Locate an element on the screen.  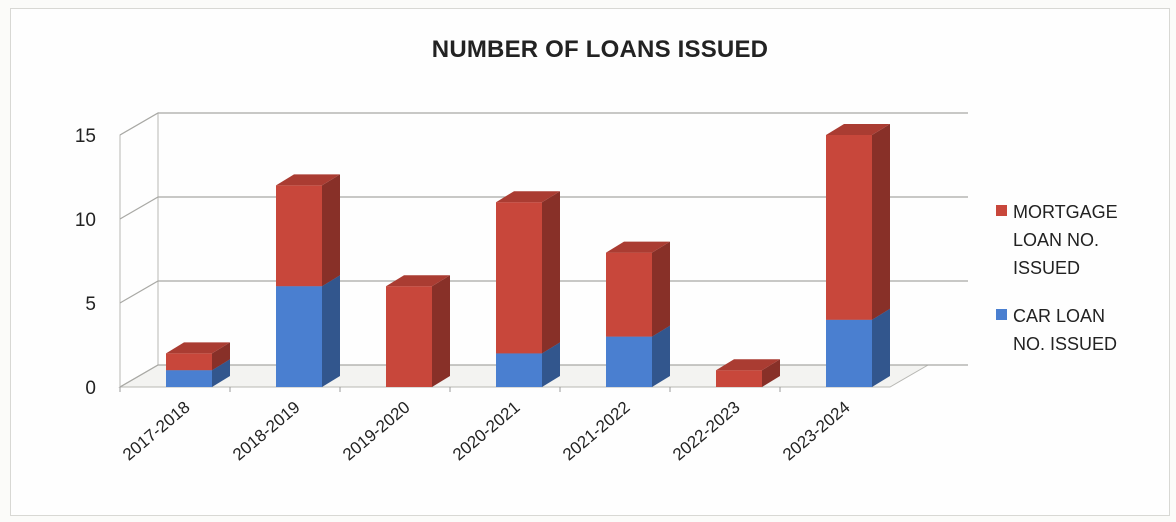
y-tick-label: 10 is located at coordinates (85, 220).